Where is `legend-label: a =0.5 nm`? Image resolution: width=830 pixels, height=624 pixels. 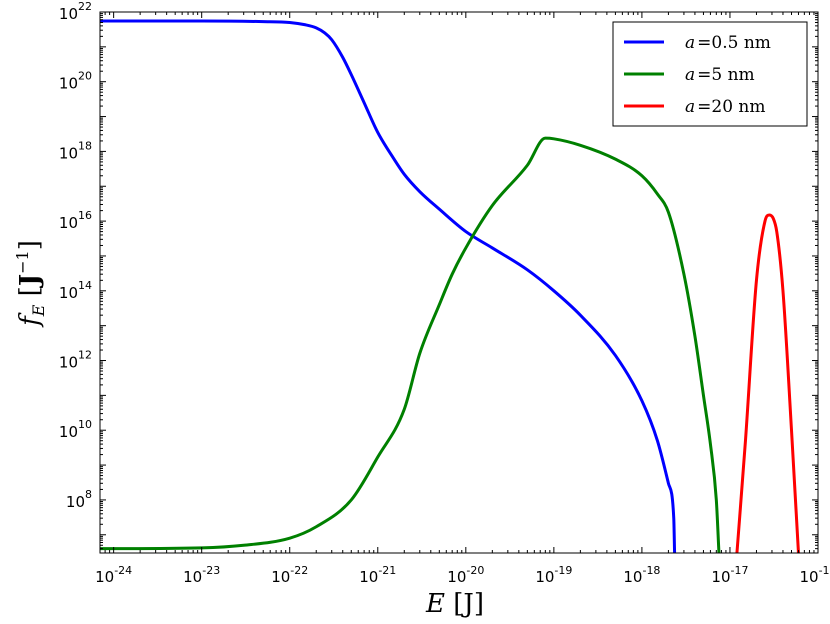 legend-label: a =0.5 nm is located at coordinates (728, 43).